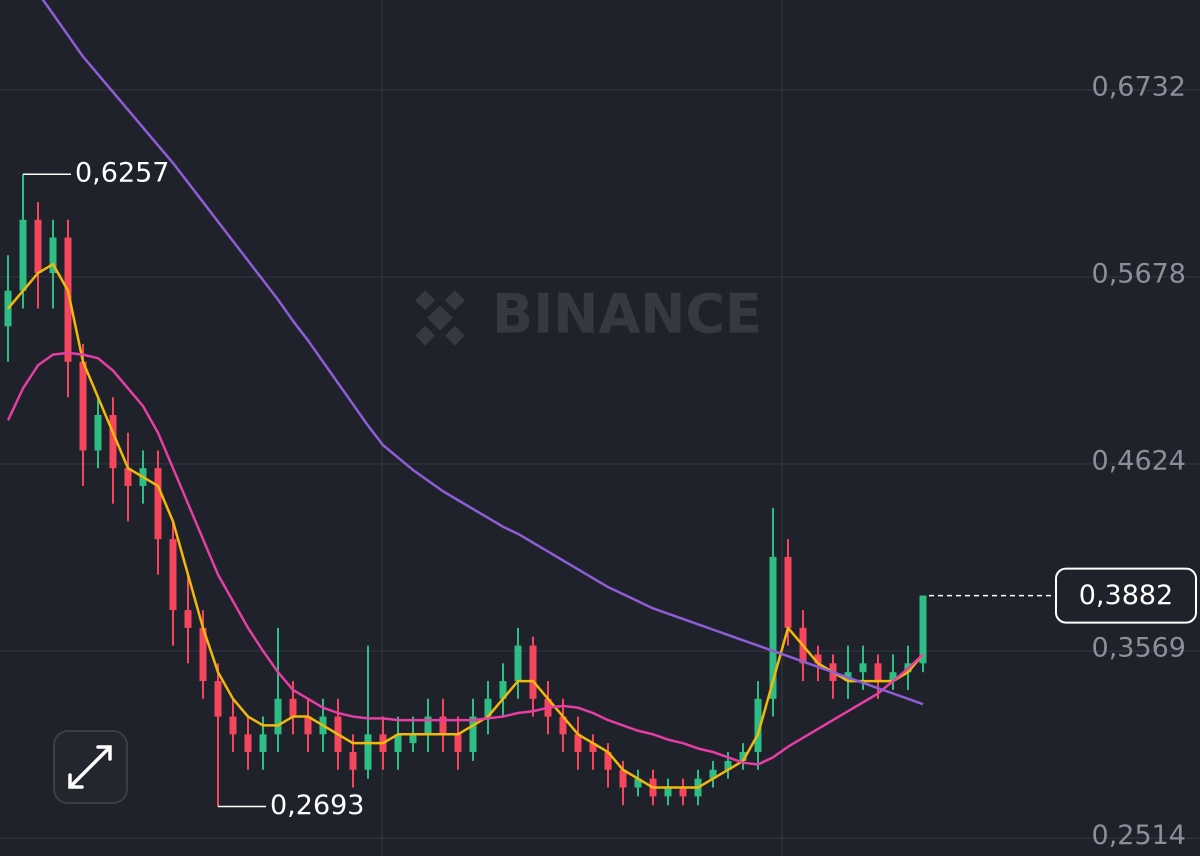  I want to click on last-price-label: 0,3882, so click(1126, 595).